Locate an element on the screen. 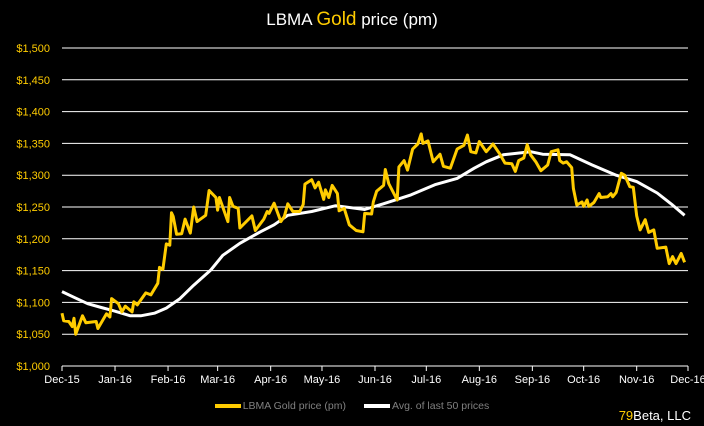  x-tick-label: Aug-16 is located at coordinates (479, 380).